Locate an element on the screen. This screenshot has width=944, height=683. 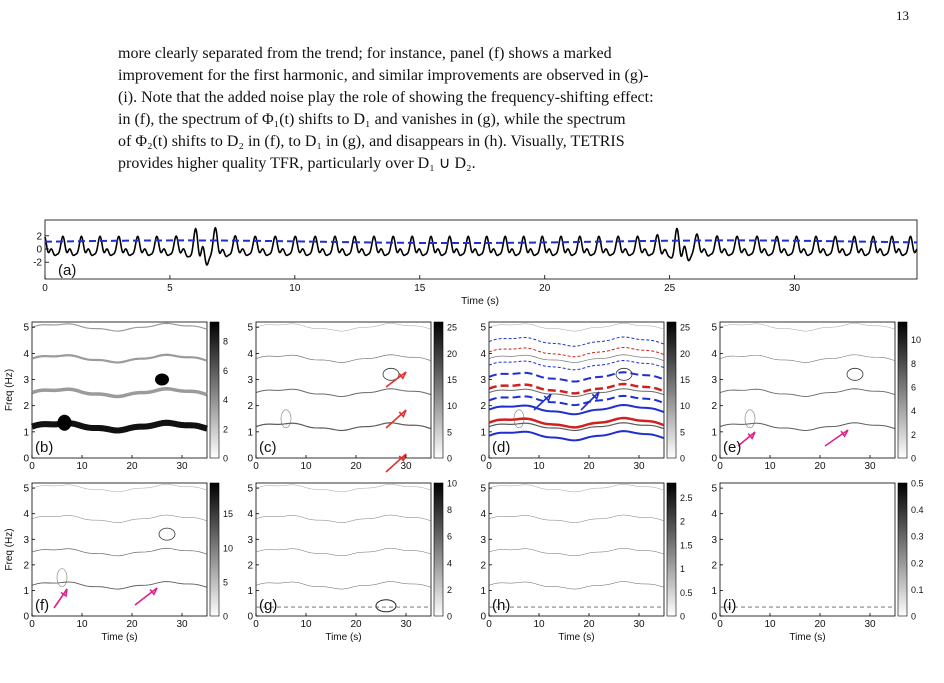
panel-label: (g) is located at coordinates (268, 605).